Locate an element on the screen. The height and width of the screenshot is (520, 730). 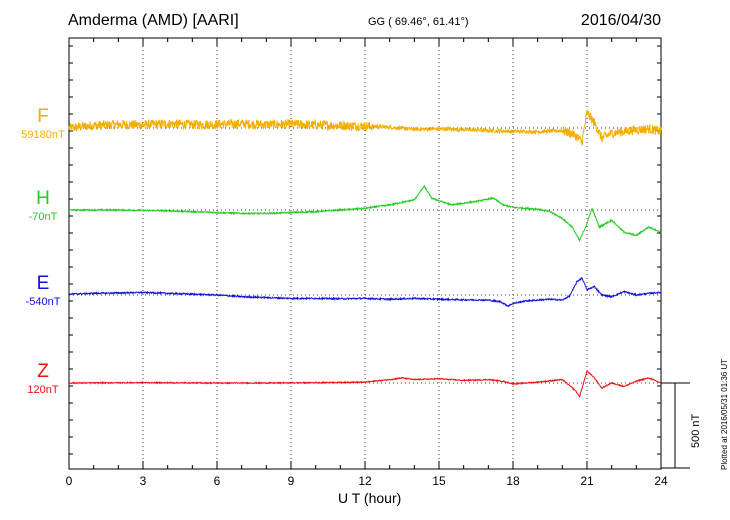
series-h-line is located at coordinates (365, 213).